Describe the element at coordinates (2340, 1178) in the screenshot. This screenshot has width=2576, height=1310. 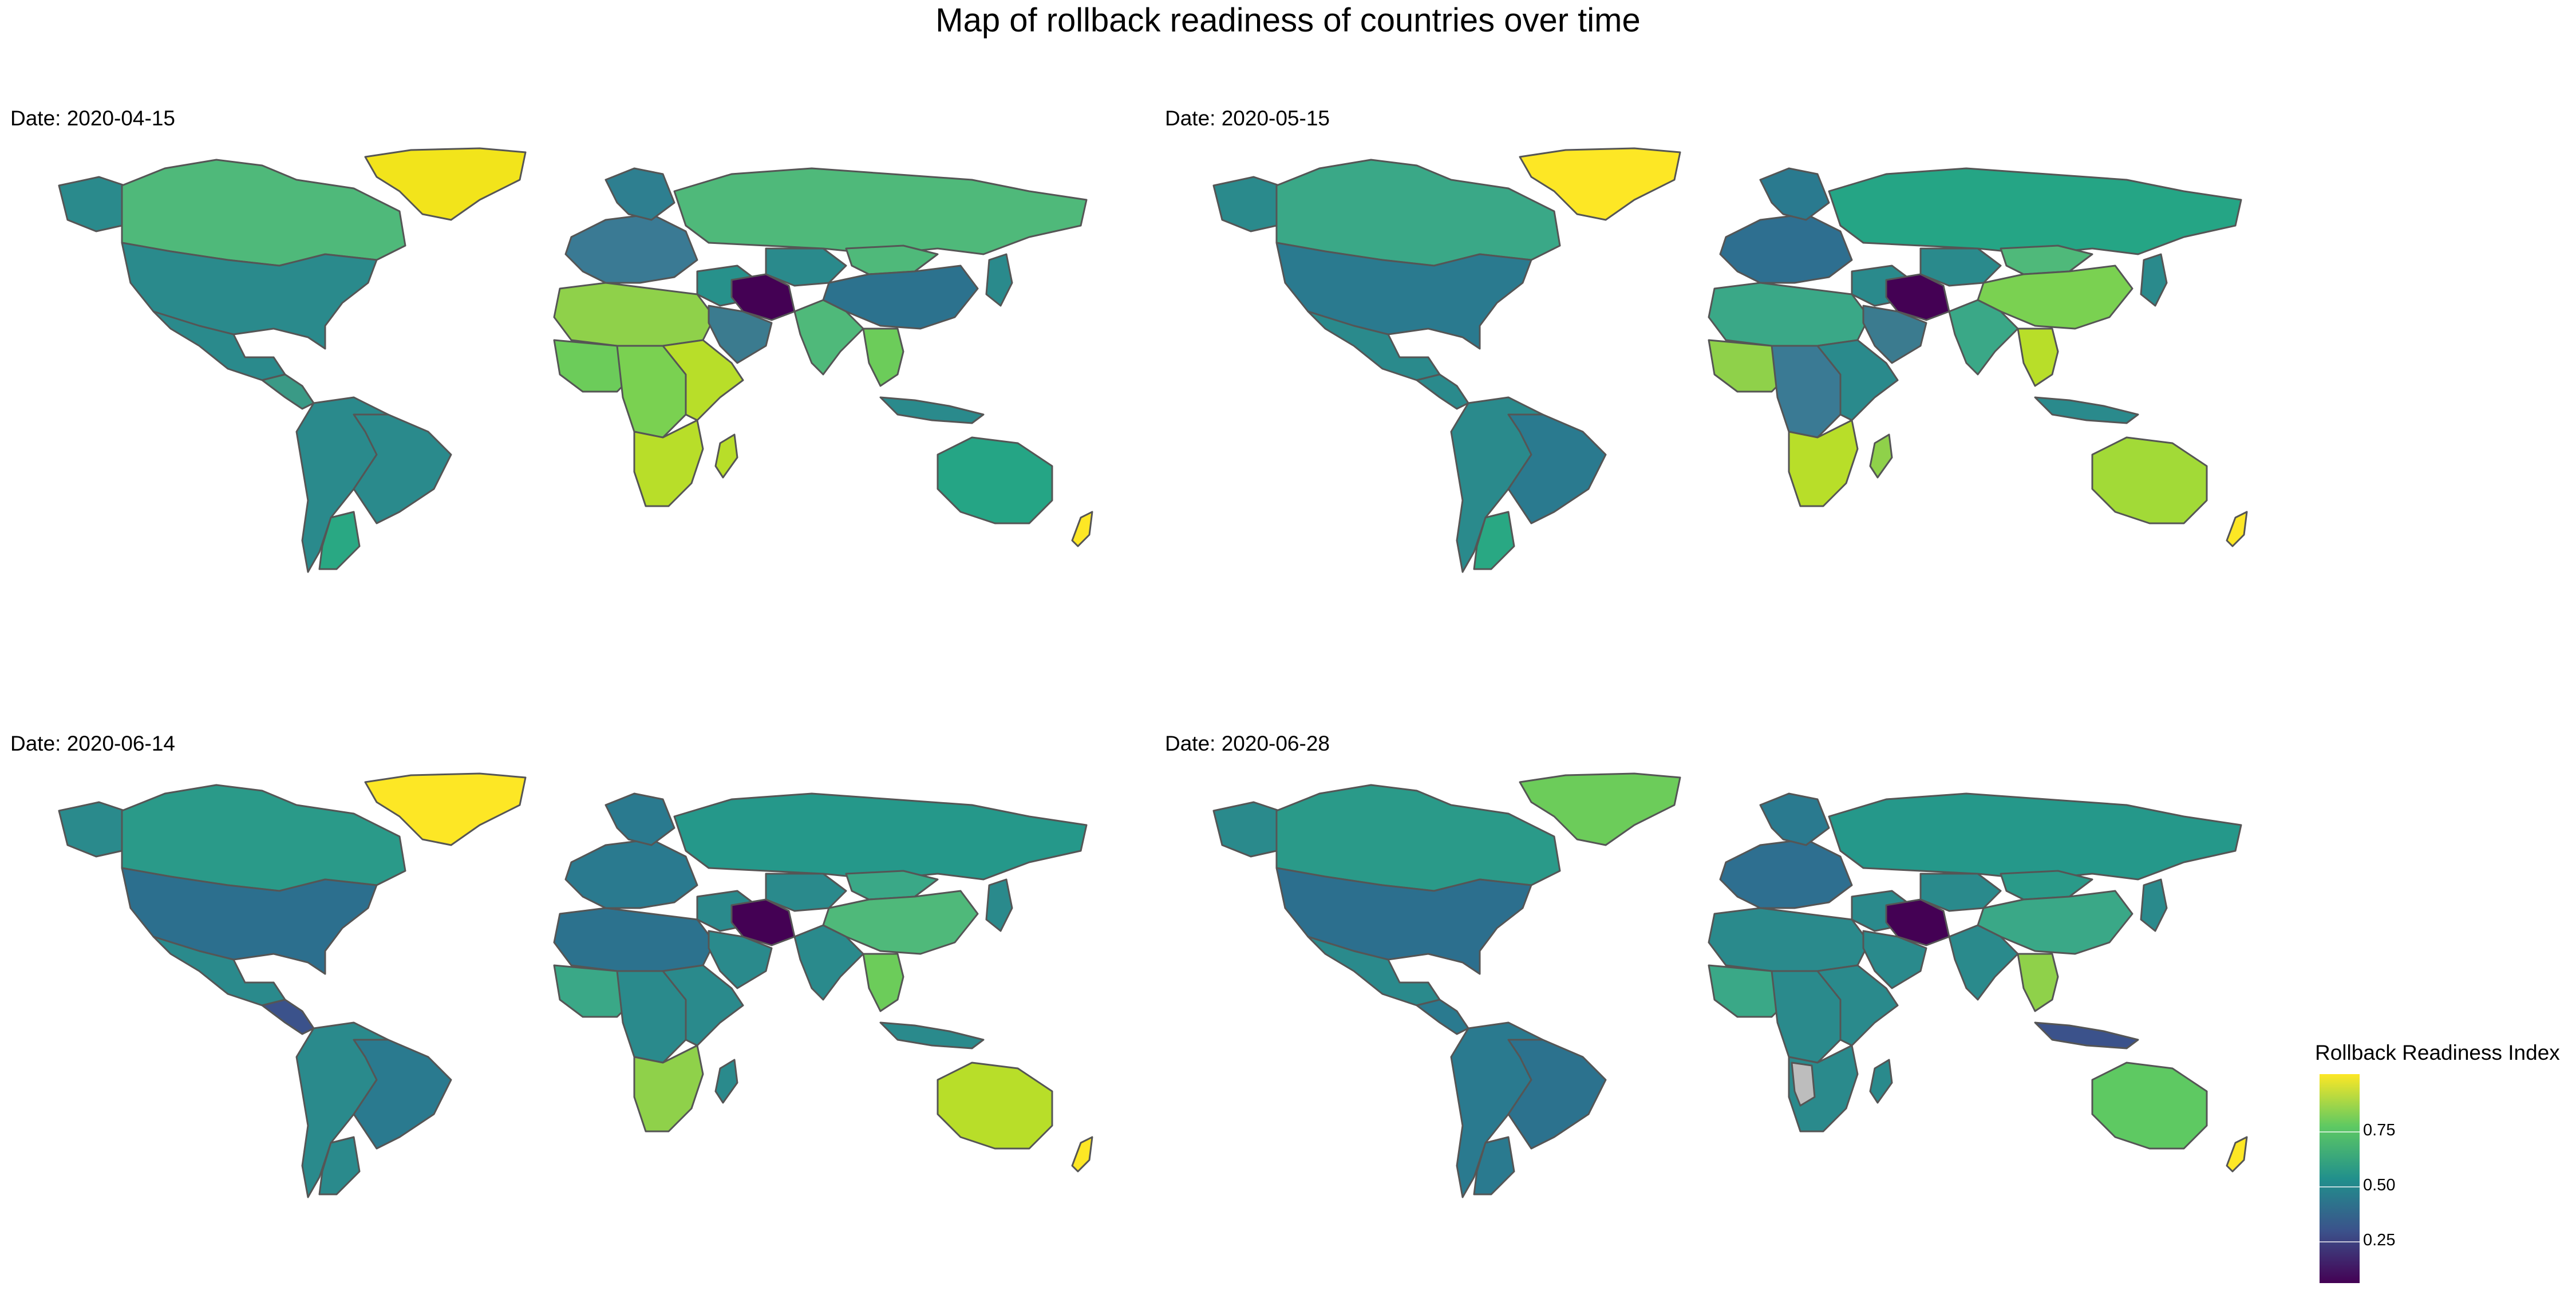
I see `legend-colorbar` at that location.